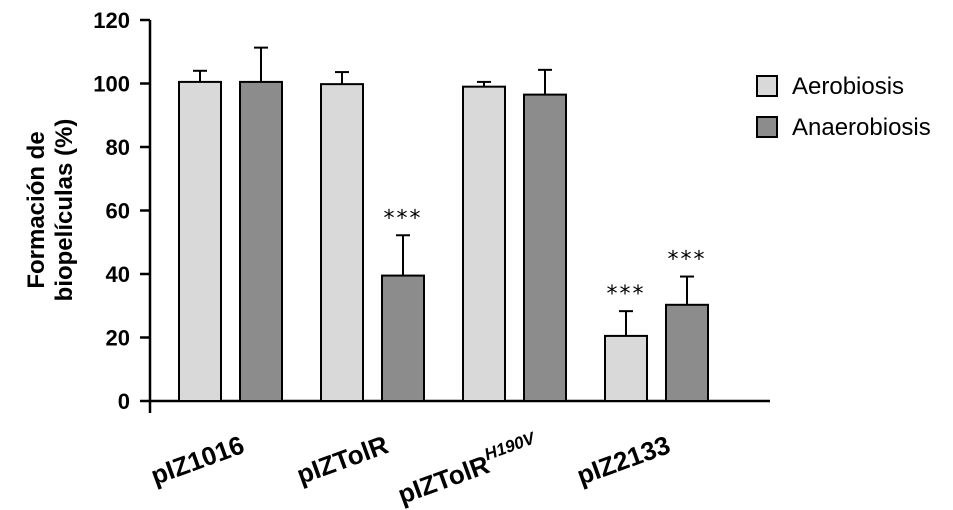 This screenshot has height=510, width=953. I want to click on y-tick-label: 0, so click(124, 401).